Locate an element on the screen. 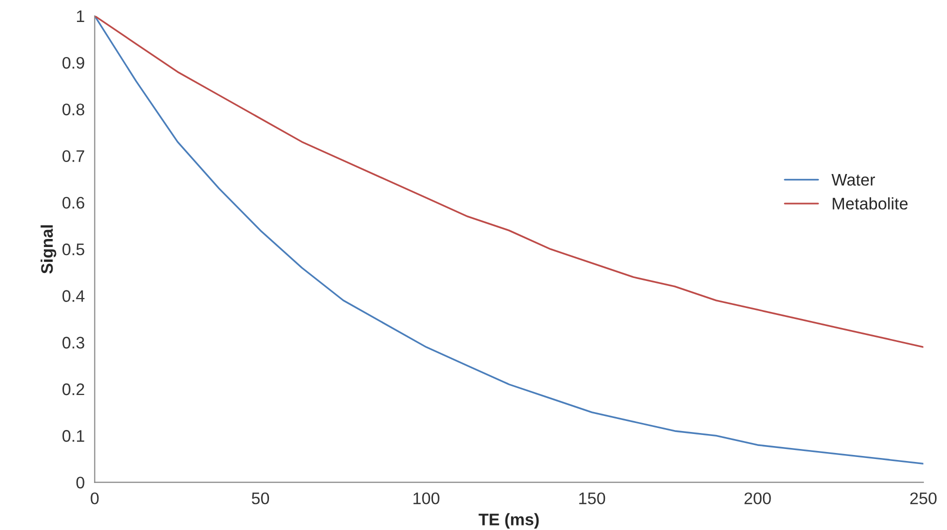 This screenshot has width=947, height=530. y-tick-label: 0.4 is located at coordinates (73, 296).